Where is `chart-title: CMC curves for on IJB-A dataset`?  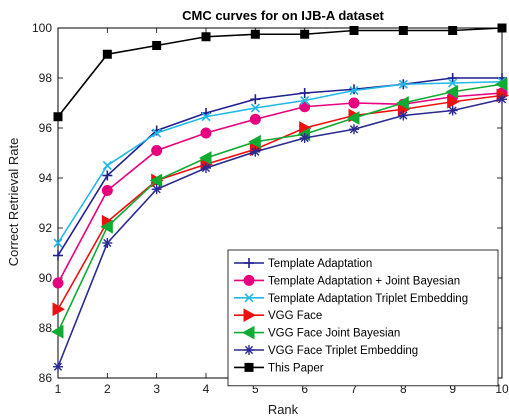 chart-title: CMC curves for on IJB-A dataset is located at coordinates (283, 15).